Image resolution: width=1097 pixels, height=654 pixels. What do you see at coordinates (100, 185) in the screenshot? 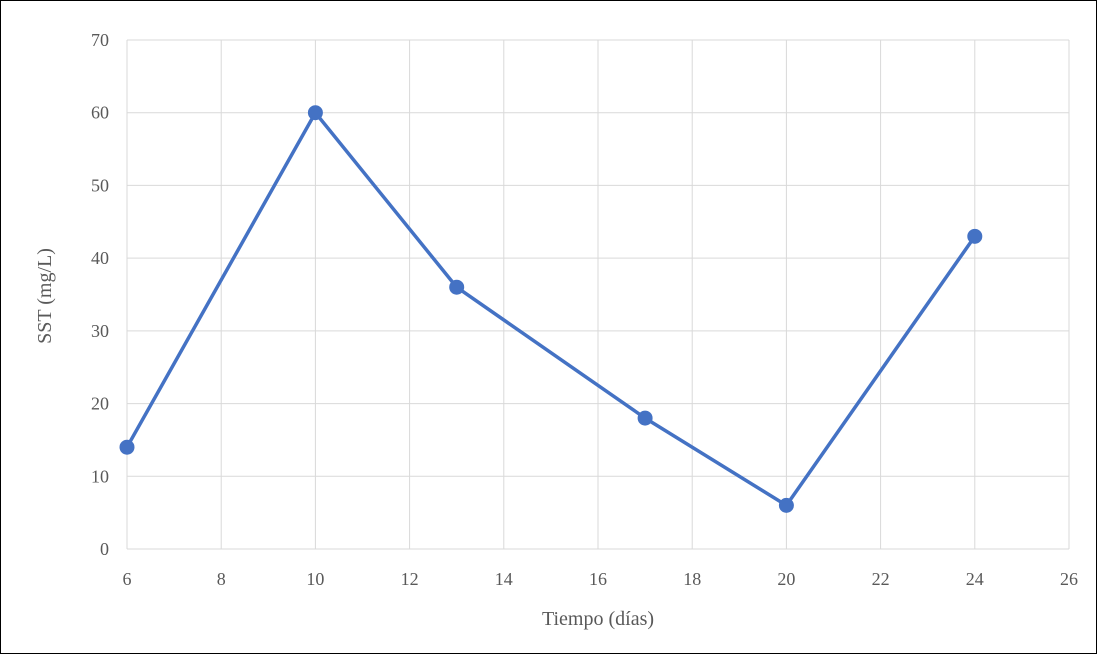
I see `y-tick-label: 50` at bounding box center [100, 185].